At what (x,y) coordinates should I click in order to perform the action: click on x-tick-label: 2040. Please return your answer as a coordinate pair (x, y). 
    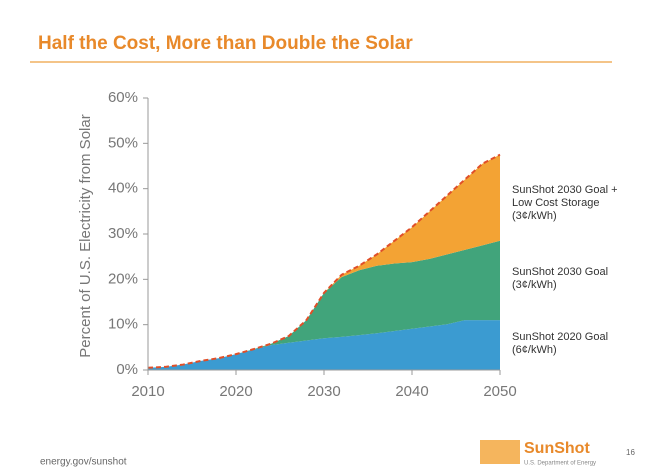
    Looking at the image, I should click on (411, 391).